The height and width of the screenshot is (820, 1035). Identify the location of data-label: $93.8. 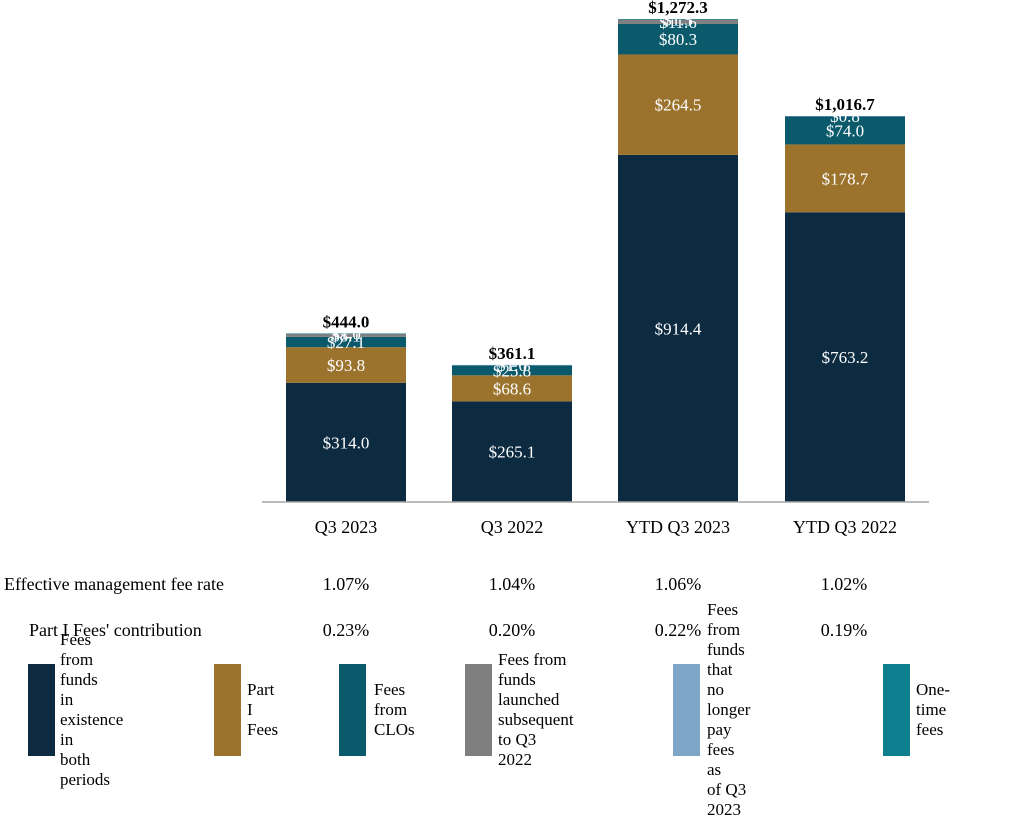
(346, 365).